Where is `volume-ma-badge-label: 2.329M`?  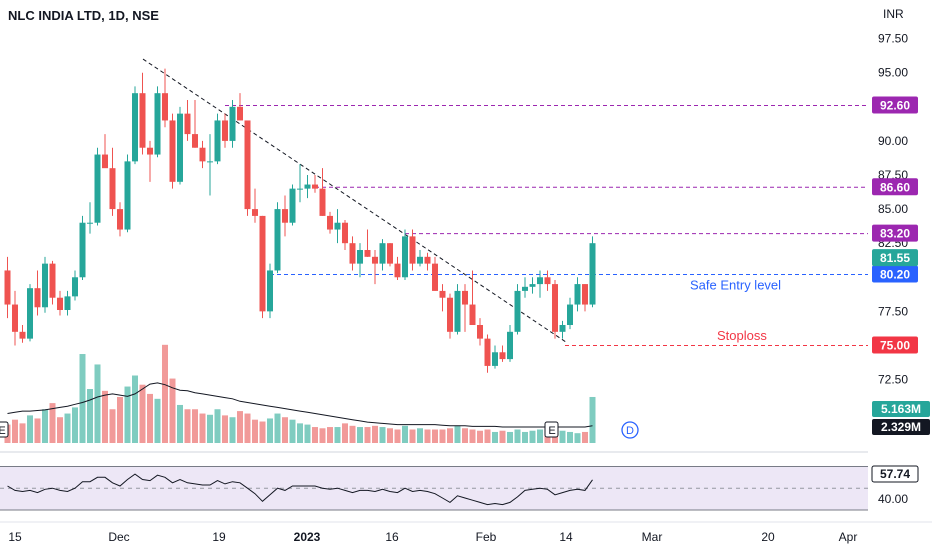 volume-ma-badge-label: 2.329M is located at coordinates (901, 427).